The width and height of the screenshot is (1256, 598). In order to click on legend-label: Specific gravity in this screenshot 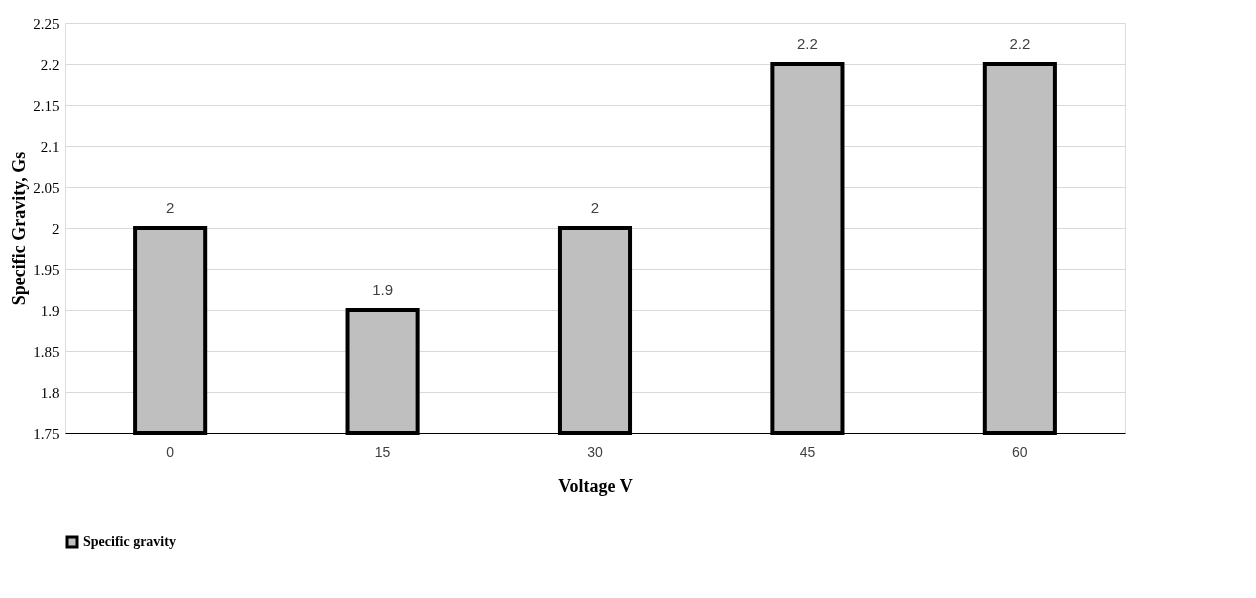, I will do `click(129, 541)`.